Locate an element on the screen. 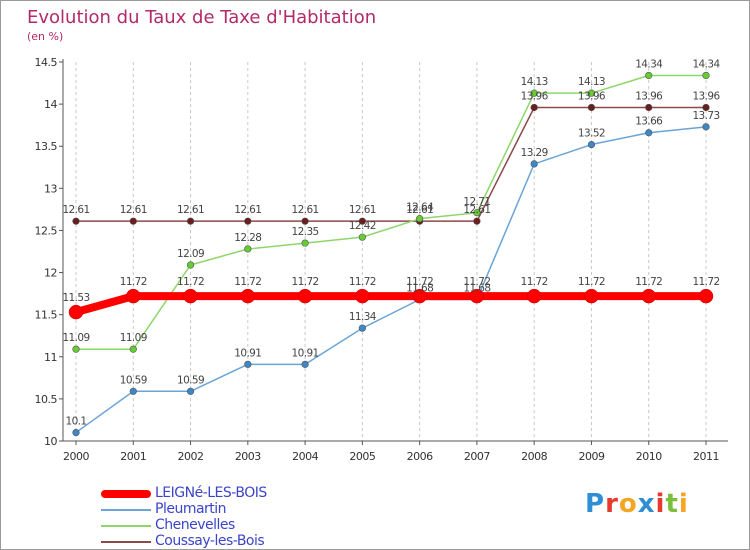 Image resolution: width=750 pixels, height=550 pixels. data-label: 10.59 is located at coordinates (190, 380).